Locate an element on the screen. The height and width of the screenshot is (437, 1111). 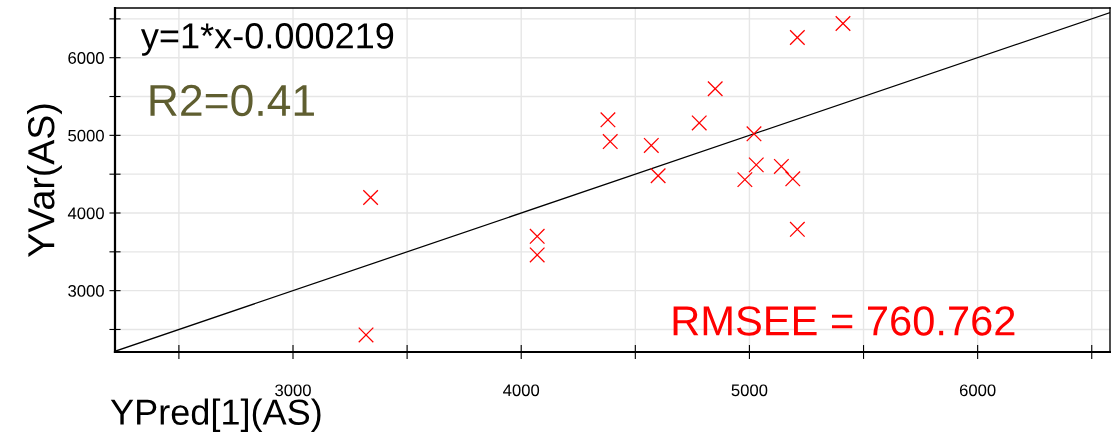
x-tick-label: 5000 is located at coordinates (749, 390).